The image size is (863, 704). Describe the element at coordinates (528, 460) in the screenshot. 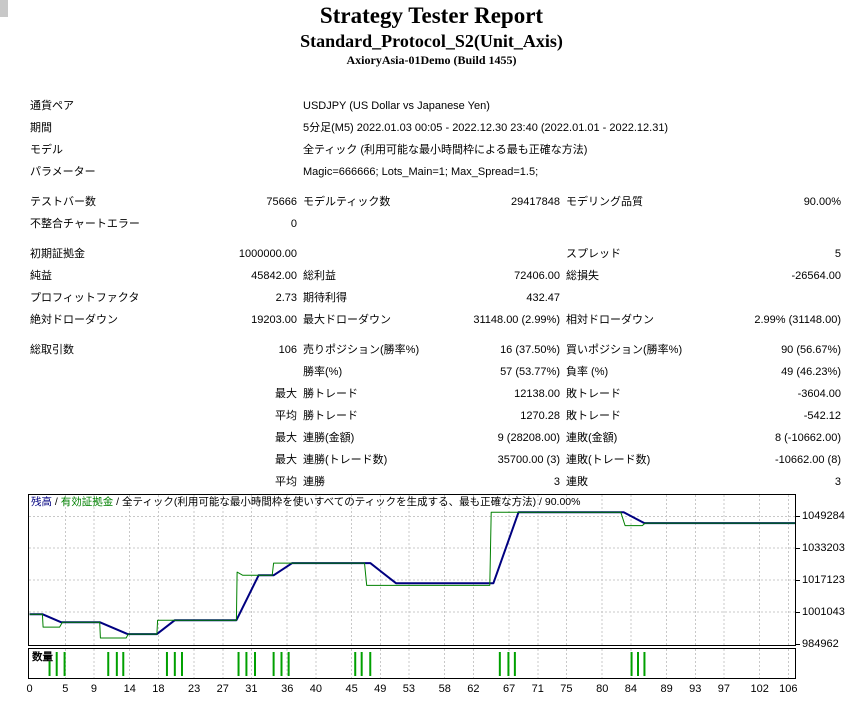

I see `report-cell-value: 35700.00 (3)` at that location.